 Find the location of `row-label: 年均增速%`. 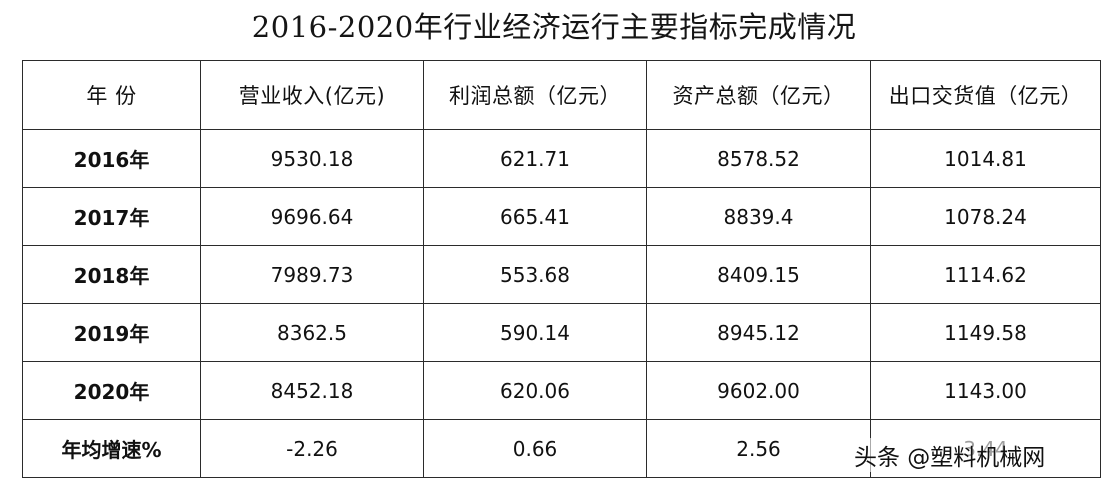

row-label: 年均增速% is located at coordinates (111, 448).